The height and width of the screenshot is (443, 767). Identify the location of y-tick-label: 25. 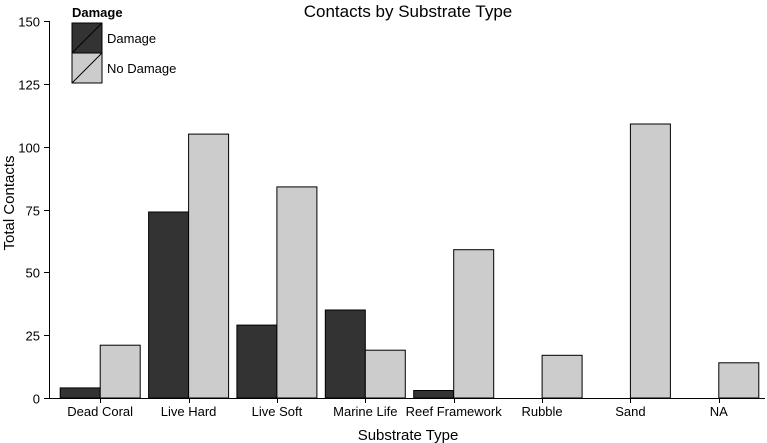
(33, 336).